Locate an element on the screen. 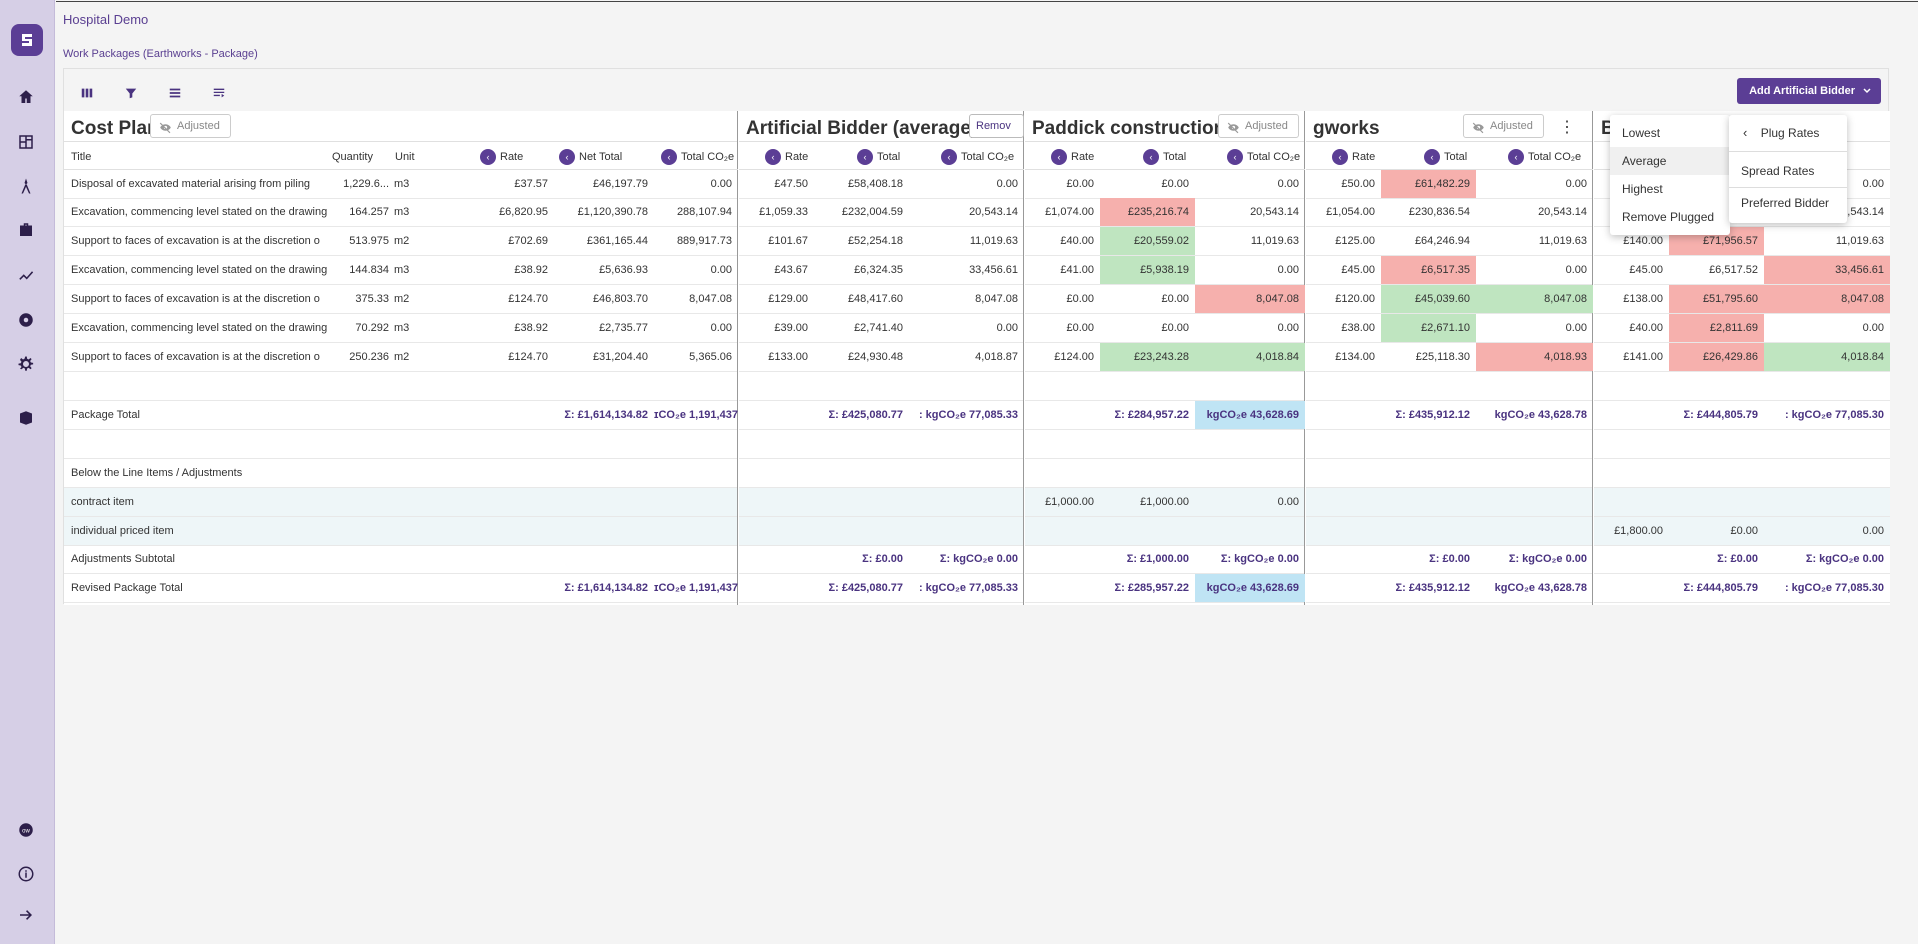 This screenshot has width=1918, height=944. app-logo is located at coordinates (27, 40).